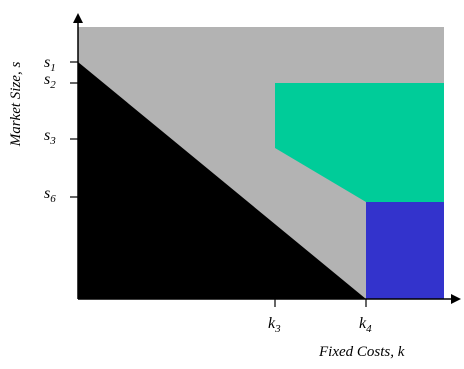  Describe the element at coordinates (361, 352) in the screenshot. I see `x-axis-title: Fixed Costs, k` at that location.